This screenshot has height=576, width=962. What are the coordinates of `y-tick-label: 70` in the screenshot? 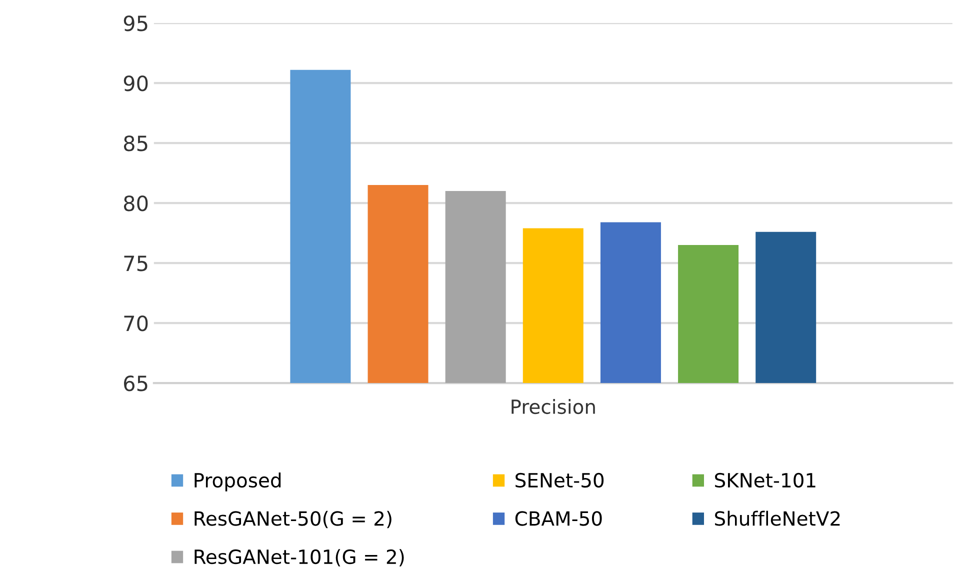 It's located at (136, 323).